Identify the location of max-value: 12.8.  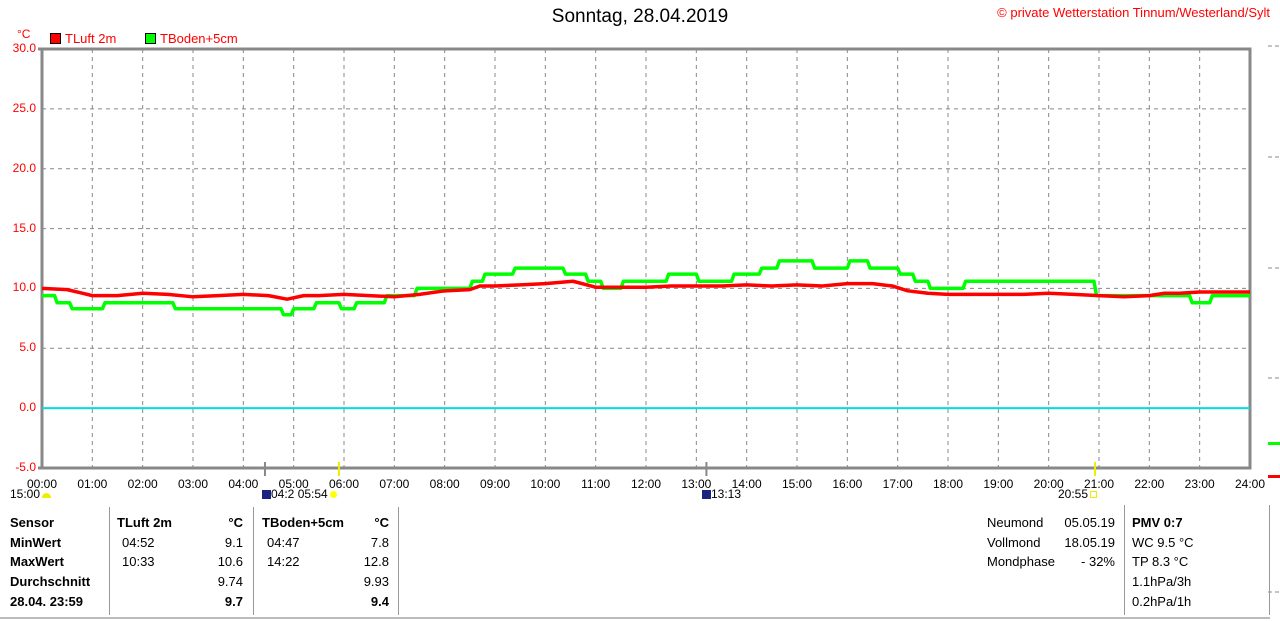
(376, 561).